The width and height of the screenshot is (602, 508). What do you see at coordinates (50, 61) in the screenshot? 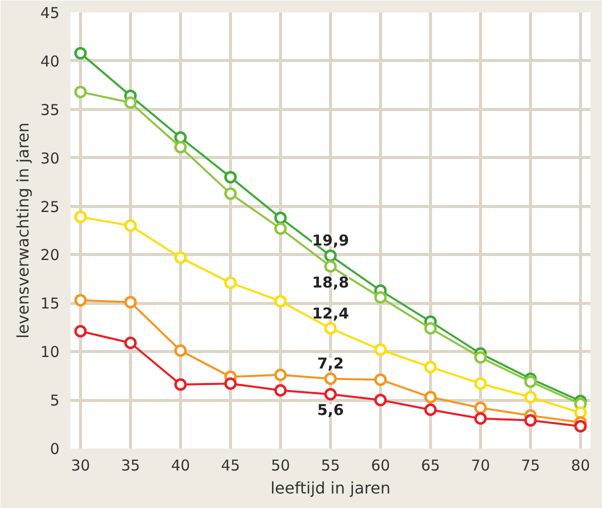
I see `y-tick-label: 40` at bounding box center [50, 61].